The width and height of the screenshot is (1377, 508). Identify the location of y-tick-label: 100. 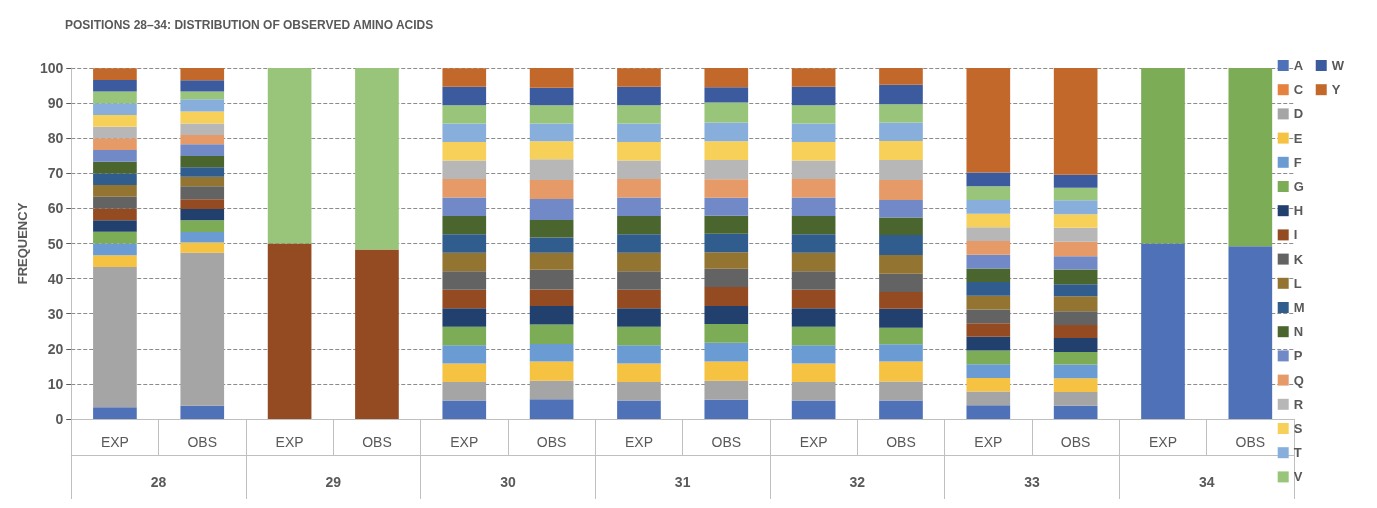
(51, 68).